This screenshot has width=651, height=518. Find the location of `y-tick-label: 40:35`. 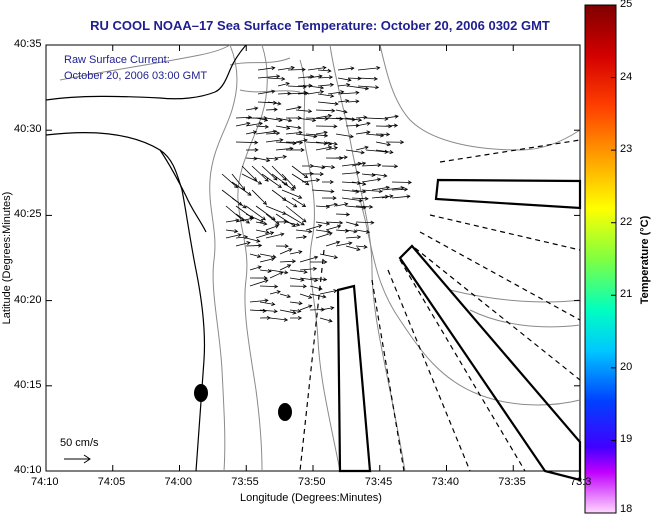

y-tick-label: 40:35 is located at coordinates (28, 44).